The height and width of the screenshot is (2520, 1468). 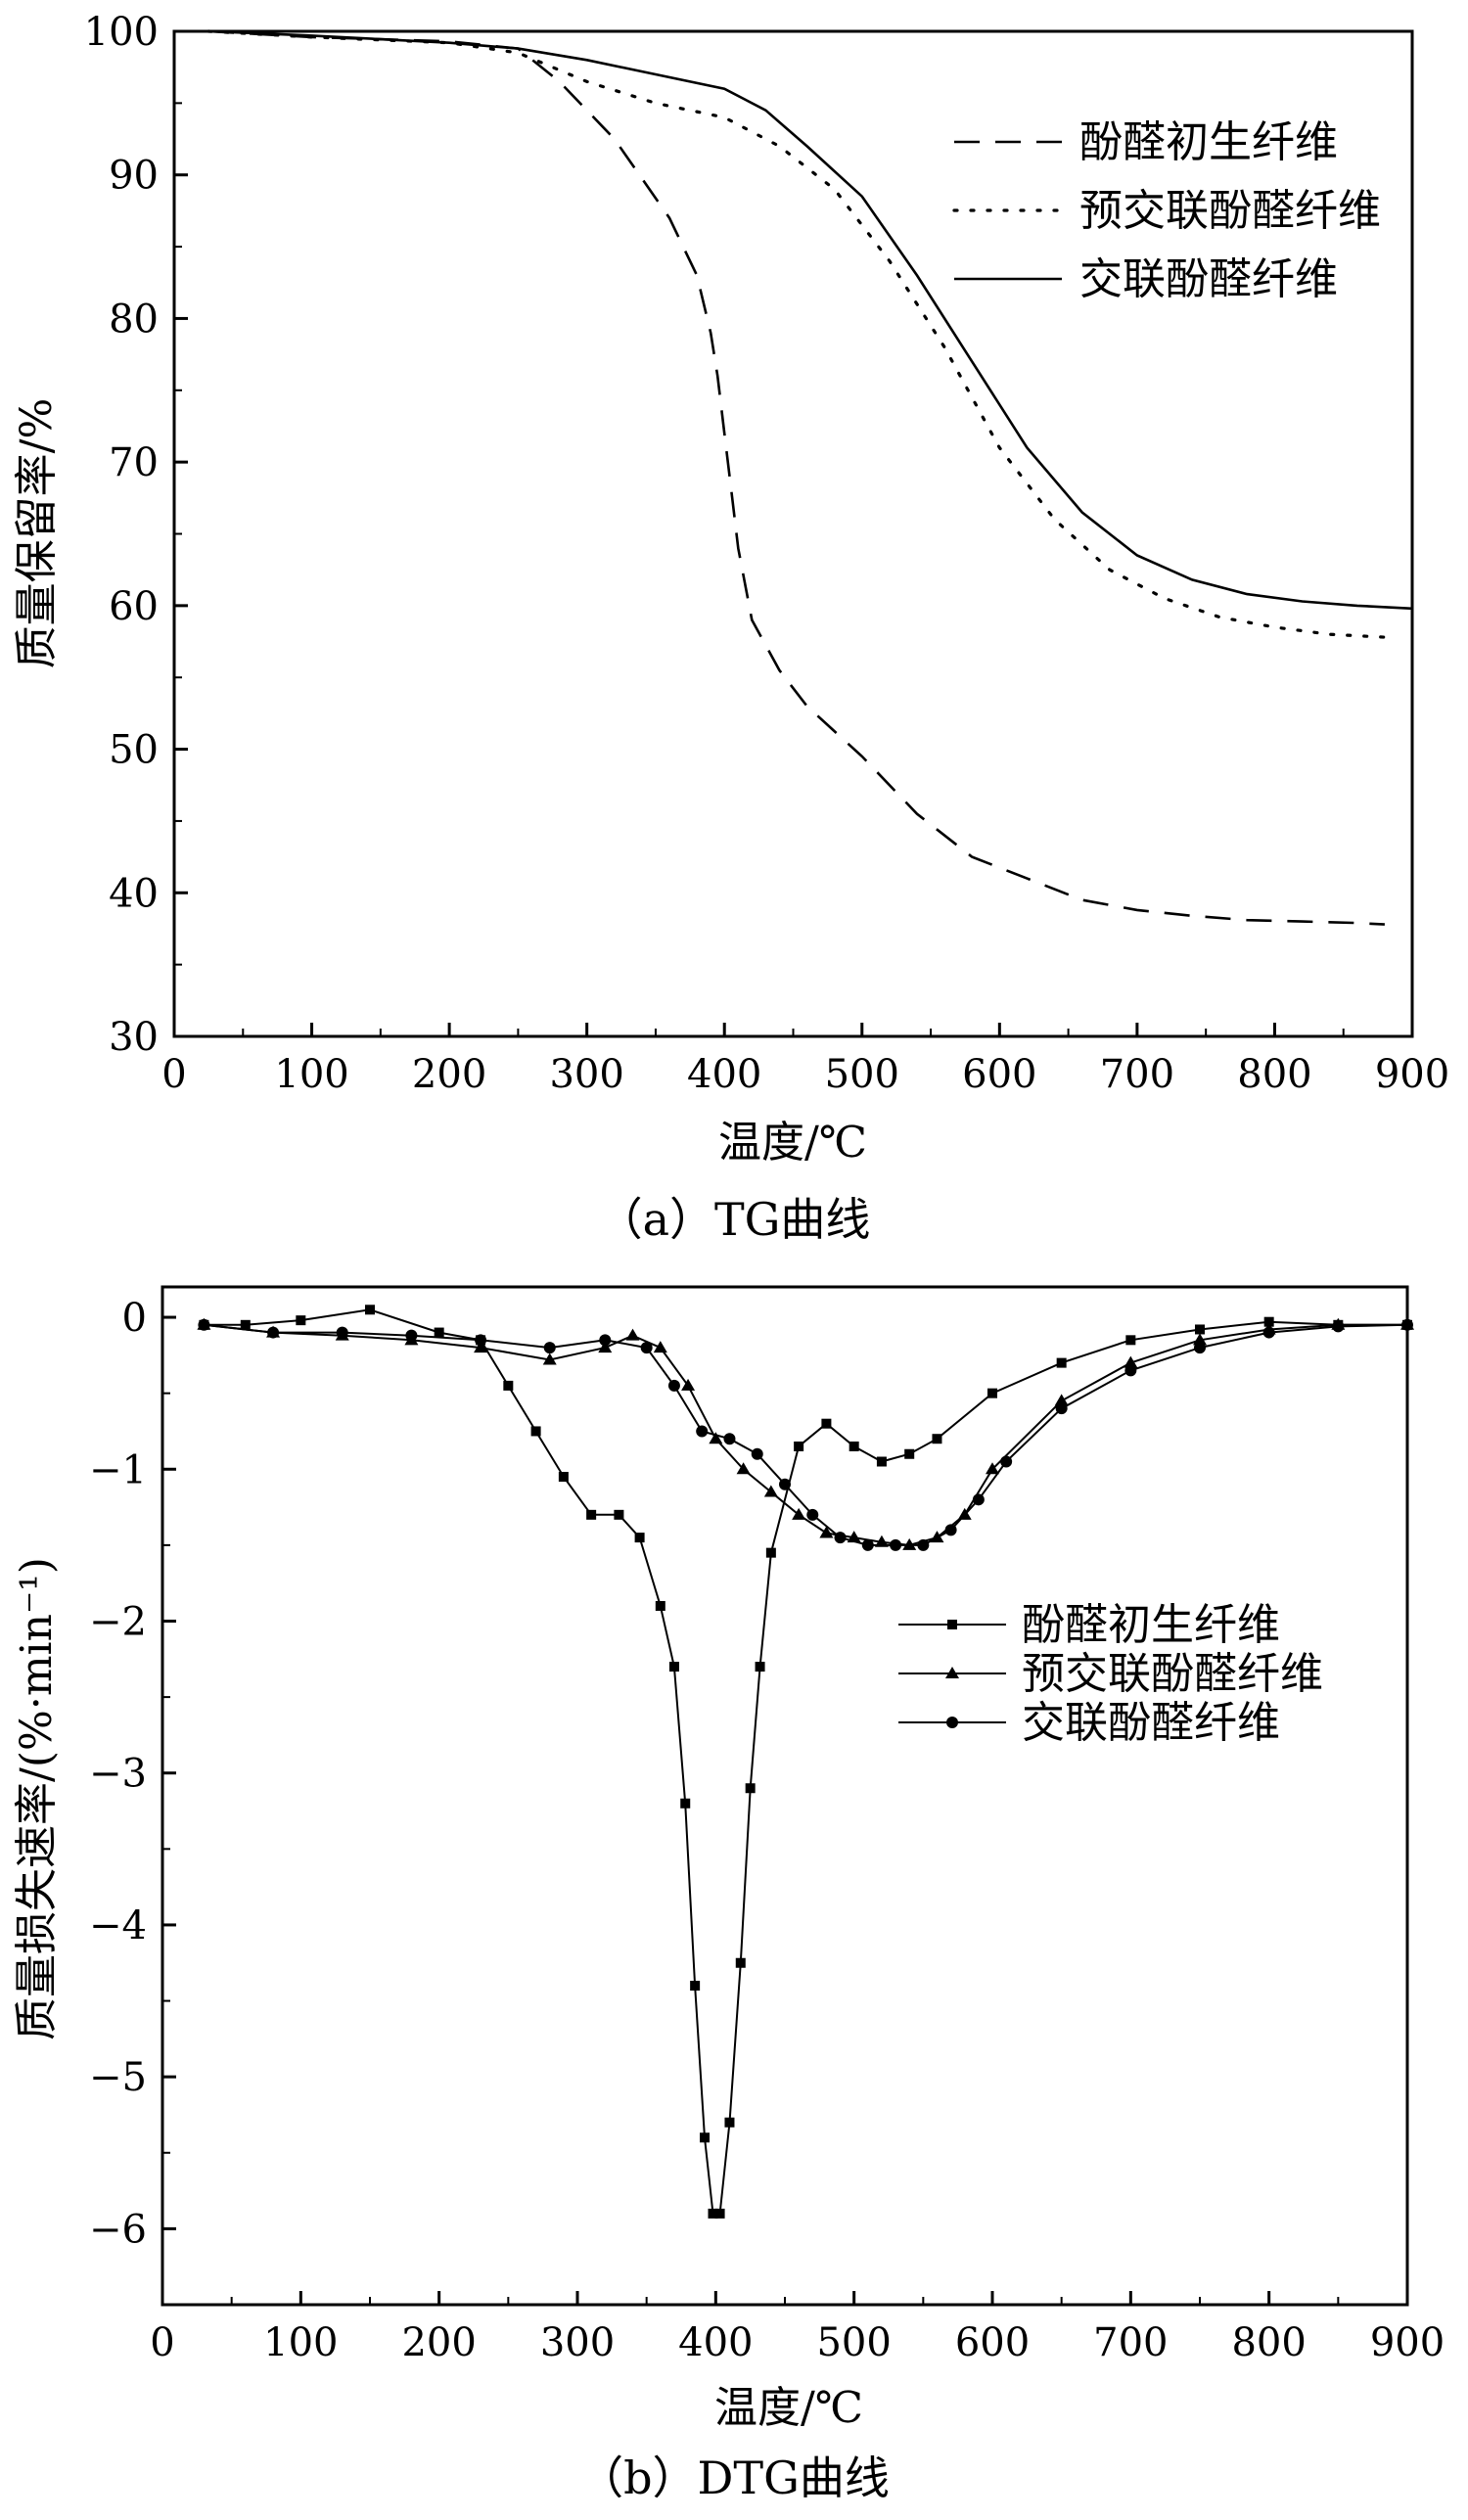 I want to click on dtg-y-tick-label: −5, so click(x=118, y=2077).